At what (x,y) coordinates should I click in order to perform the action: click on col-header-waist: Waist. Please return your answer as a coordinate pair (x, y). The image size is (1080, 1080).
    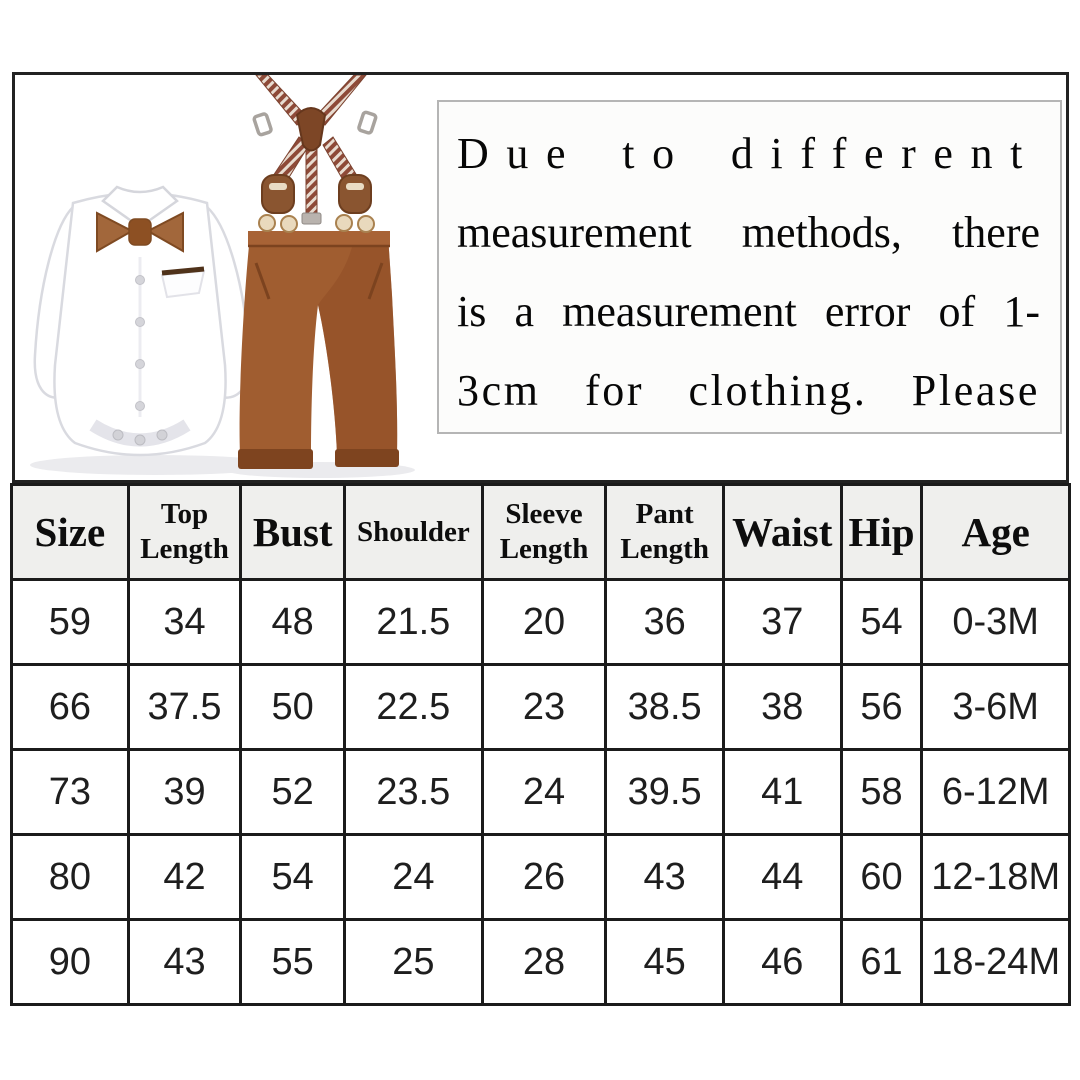
    Looking at the image, I should click on (782, 532).